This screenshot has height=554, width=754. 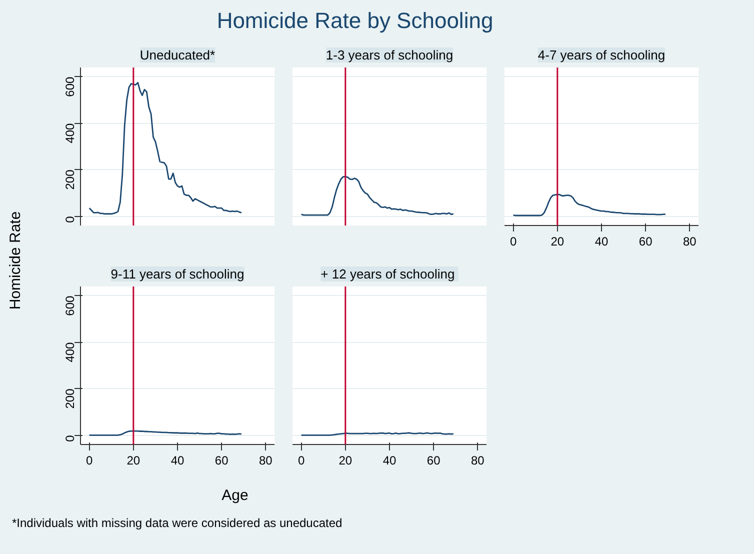 What do you see at coordinates (177, 523) in the screenshot?
I see `text: *Individuals with missing data were considered as uneducated` at bounding box center [177, 523].